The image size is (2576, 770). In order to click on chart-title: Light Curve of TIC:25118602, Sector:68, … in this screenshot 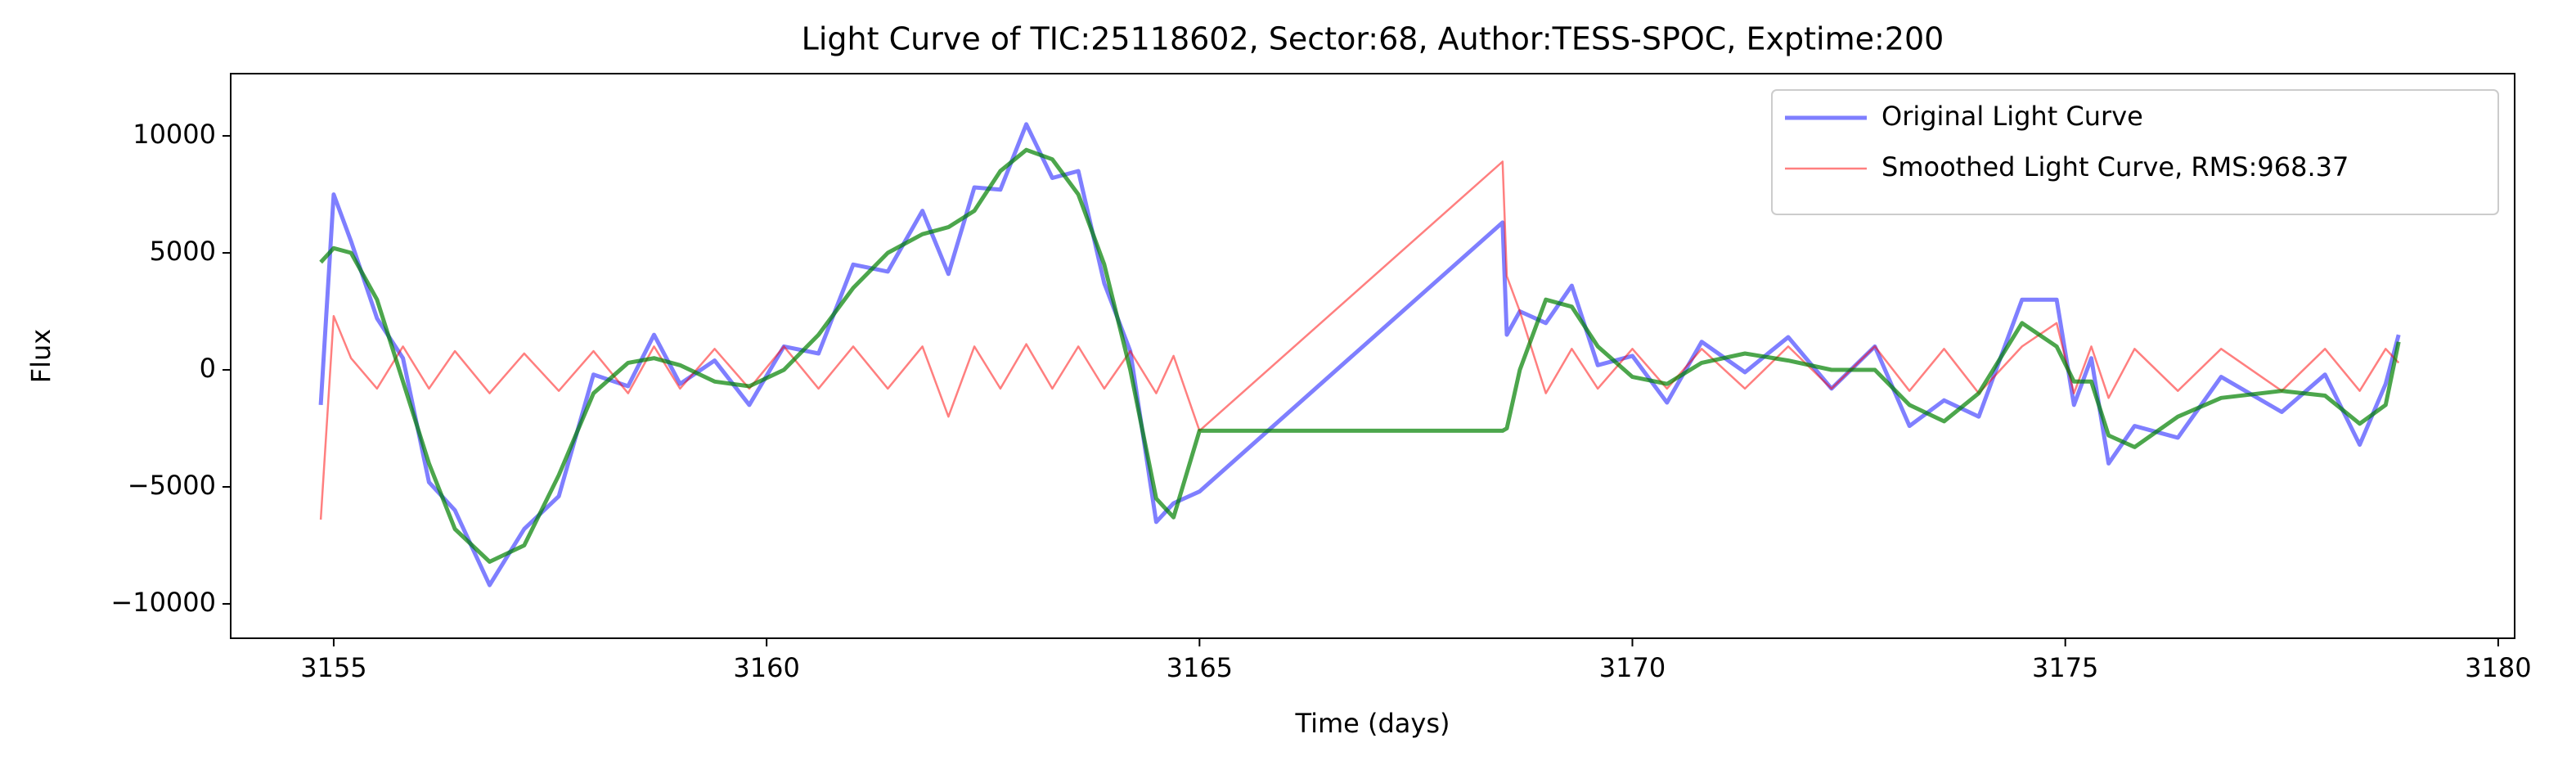, I will do `click(1373, 39)`.